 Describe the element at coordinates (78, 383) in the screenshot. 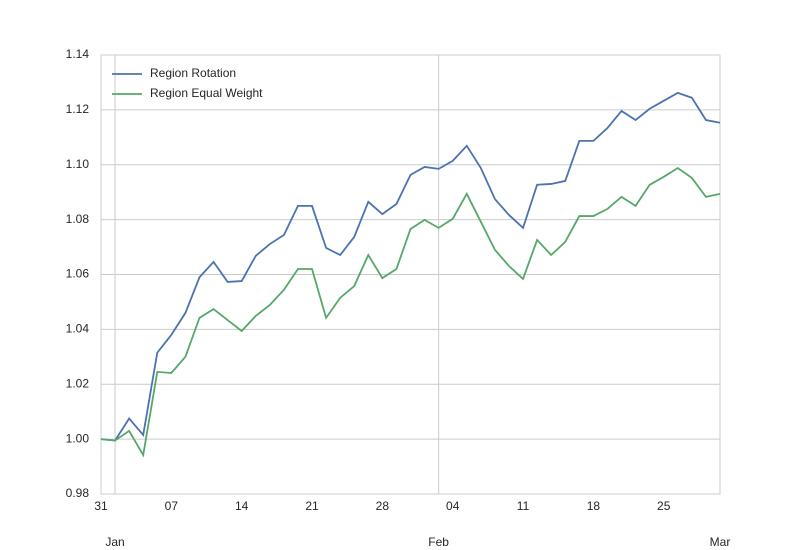

I see `y-tick-label: 1.02` at that location.